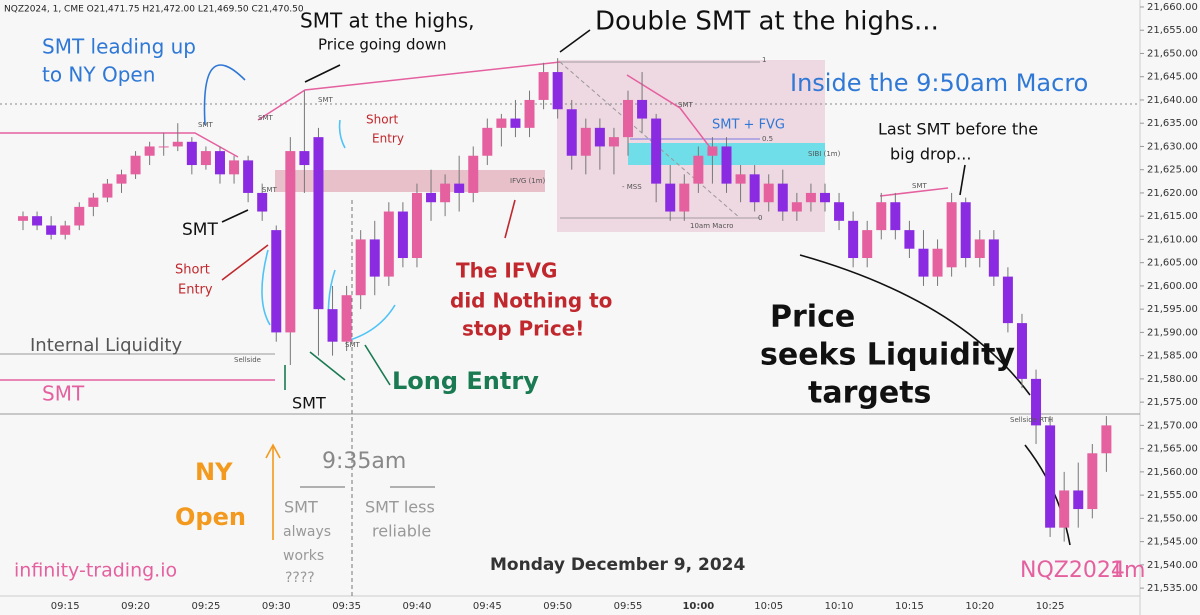 The image size is (1200, 615). Describe the element at coordinates (617, 565) in the screenshot. I see `watermark: Monday December 9, 2024` at that location.